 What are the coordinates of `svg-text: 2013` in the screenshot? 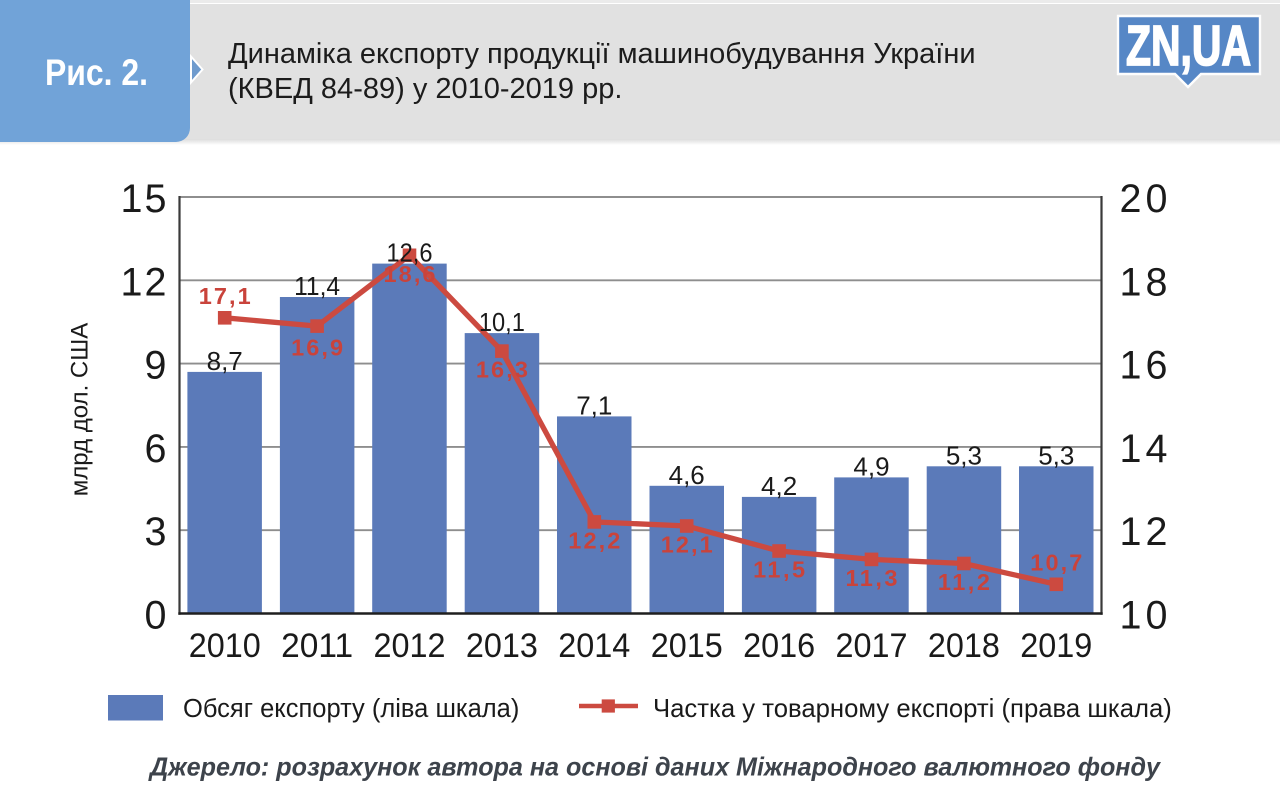 It's located at (502, 646).